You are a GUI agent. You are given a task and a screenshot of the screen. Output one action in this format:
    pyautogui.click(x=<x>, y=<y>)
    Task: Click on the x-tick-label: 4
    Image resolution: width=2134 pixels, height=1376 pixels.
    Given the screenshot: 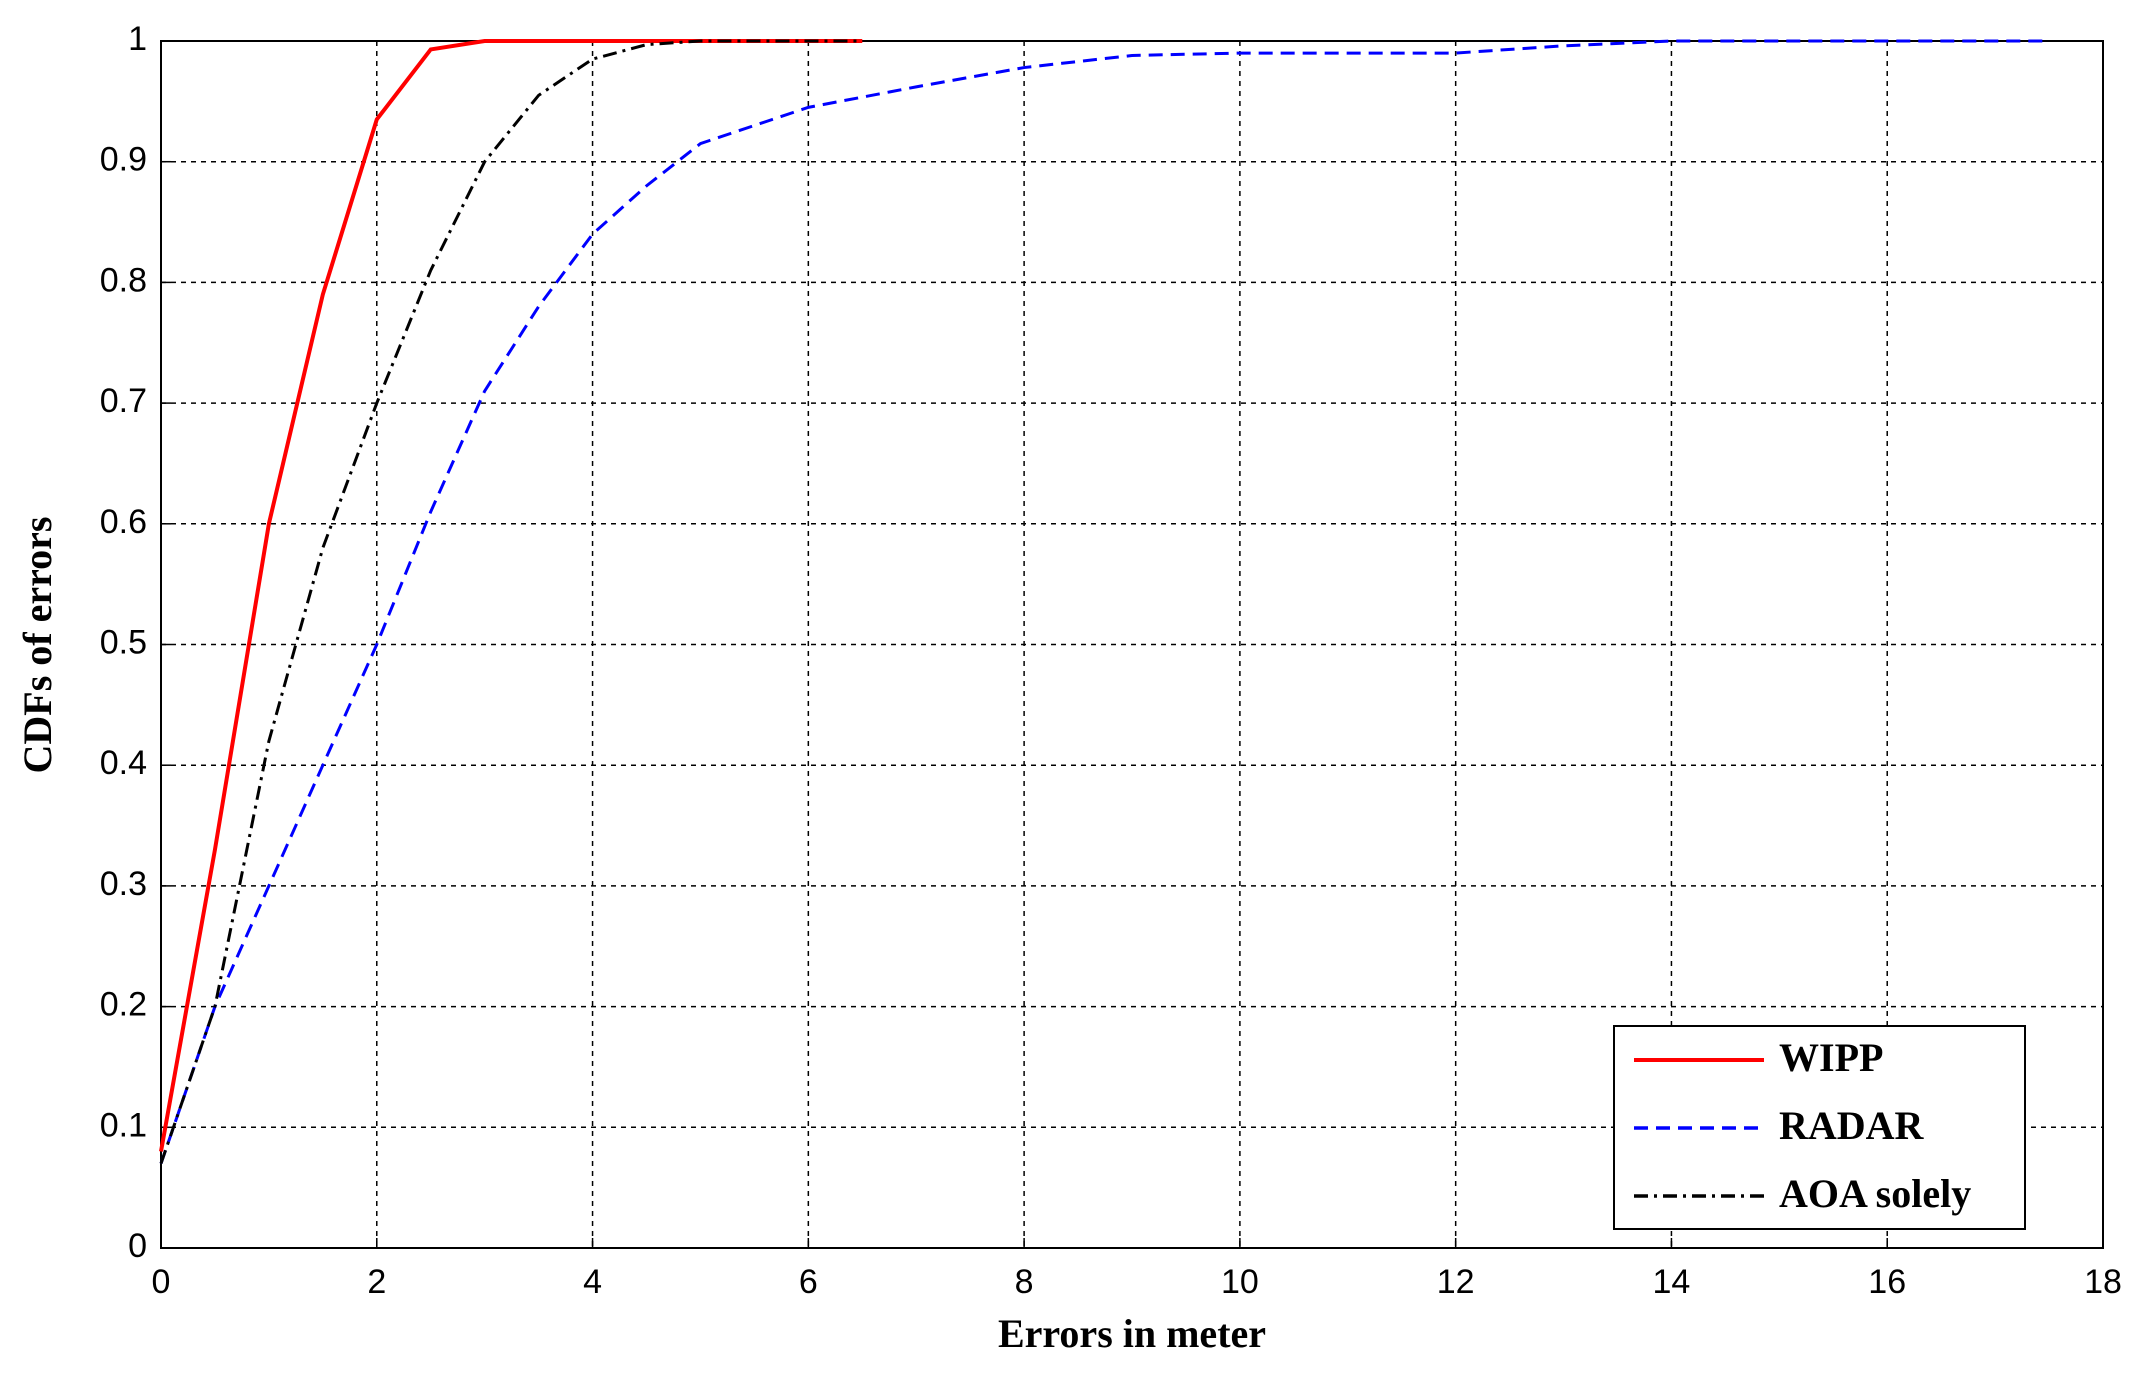 What is the action you would take?
    pyautogui.click(x=592, y=1282)
    